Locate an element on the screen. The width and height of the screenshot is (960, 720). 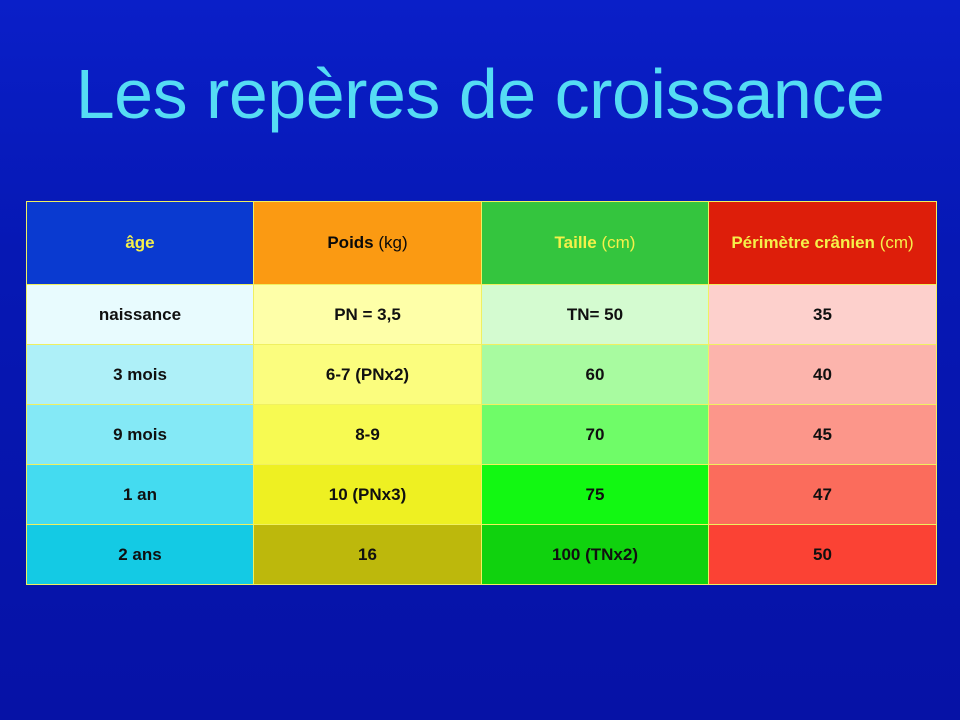
cell-perimetre: 47 is located at coordinates (822, 494).